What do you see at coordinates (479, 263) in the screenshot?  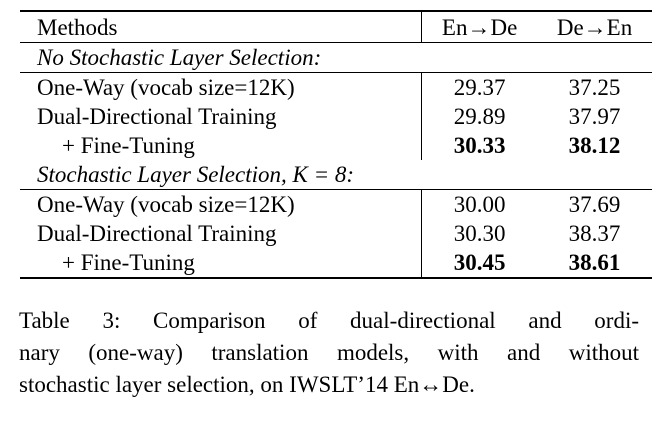 I see `en-de-cell-best: 30.45` at bounding box center [479, 263].